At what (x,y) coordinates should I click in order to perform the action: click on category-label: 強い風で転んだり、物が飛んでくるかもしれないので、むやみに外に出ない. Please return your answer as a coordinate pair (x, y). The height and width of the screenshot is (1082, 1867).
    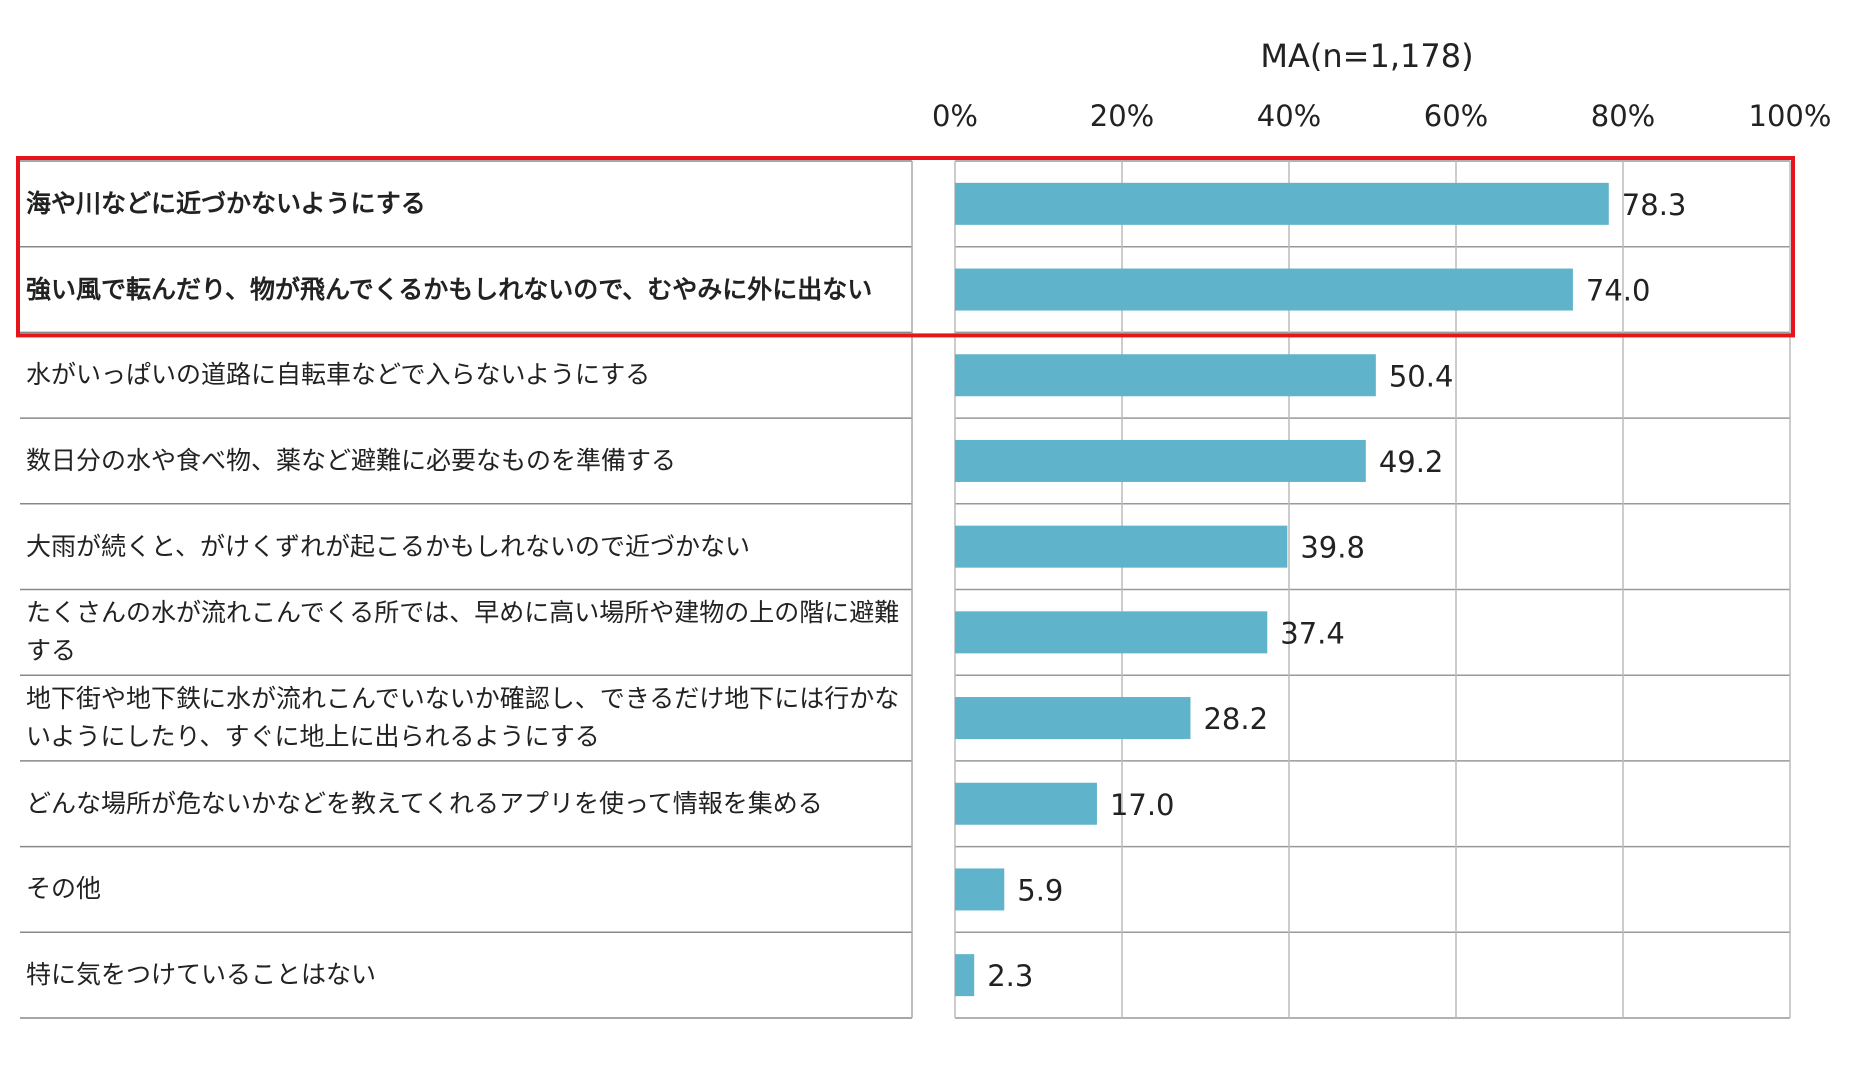
    Looking at the image, I should click on (449, 289).